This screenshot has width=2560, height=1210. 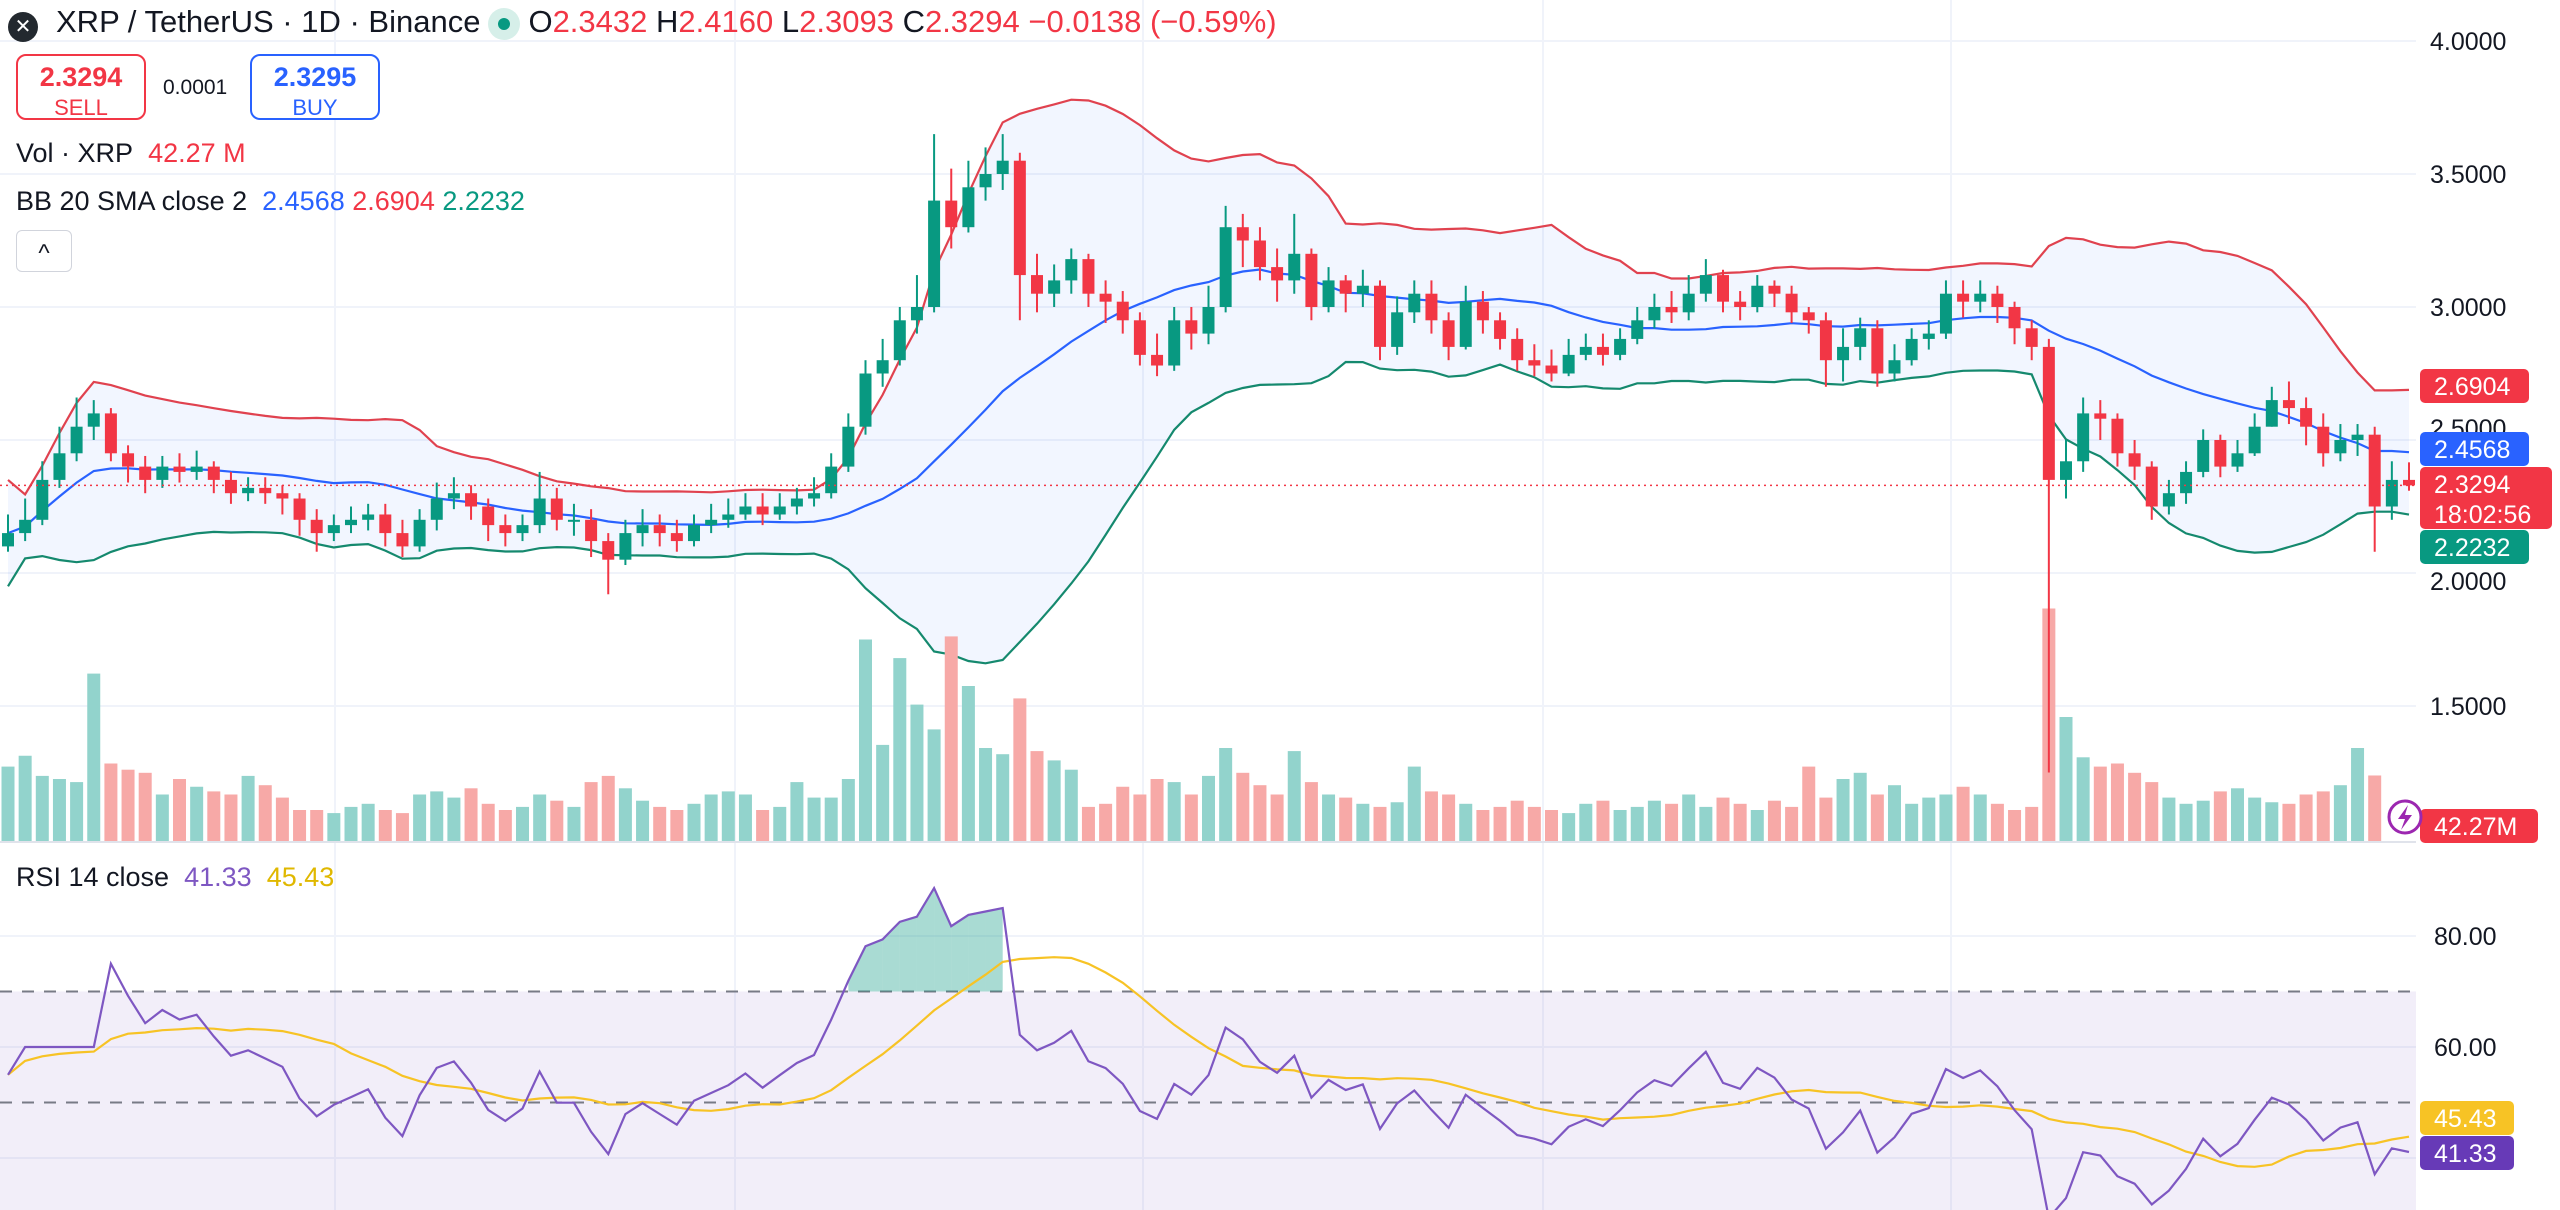 What do you see at coordinates (81, 87) in the screenshot?
I see `sell-button: 2.3294 SELL` at bounding box center [81, 87].